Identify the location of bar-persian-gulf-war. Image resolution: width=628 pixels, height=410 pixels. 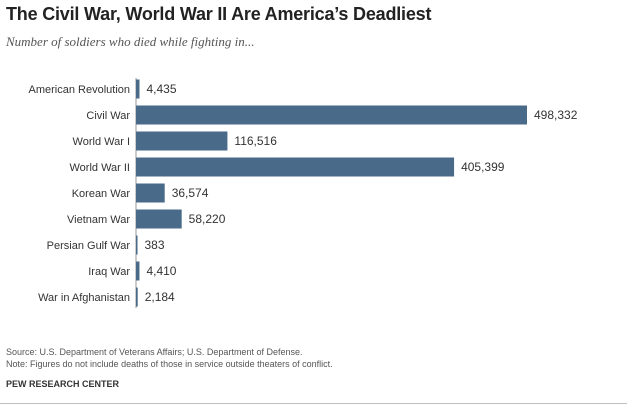
(137, 245).